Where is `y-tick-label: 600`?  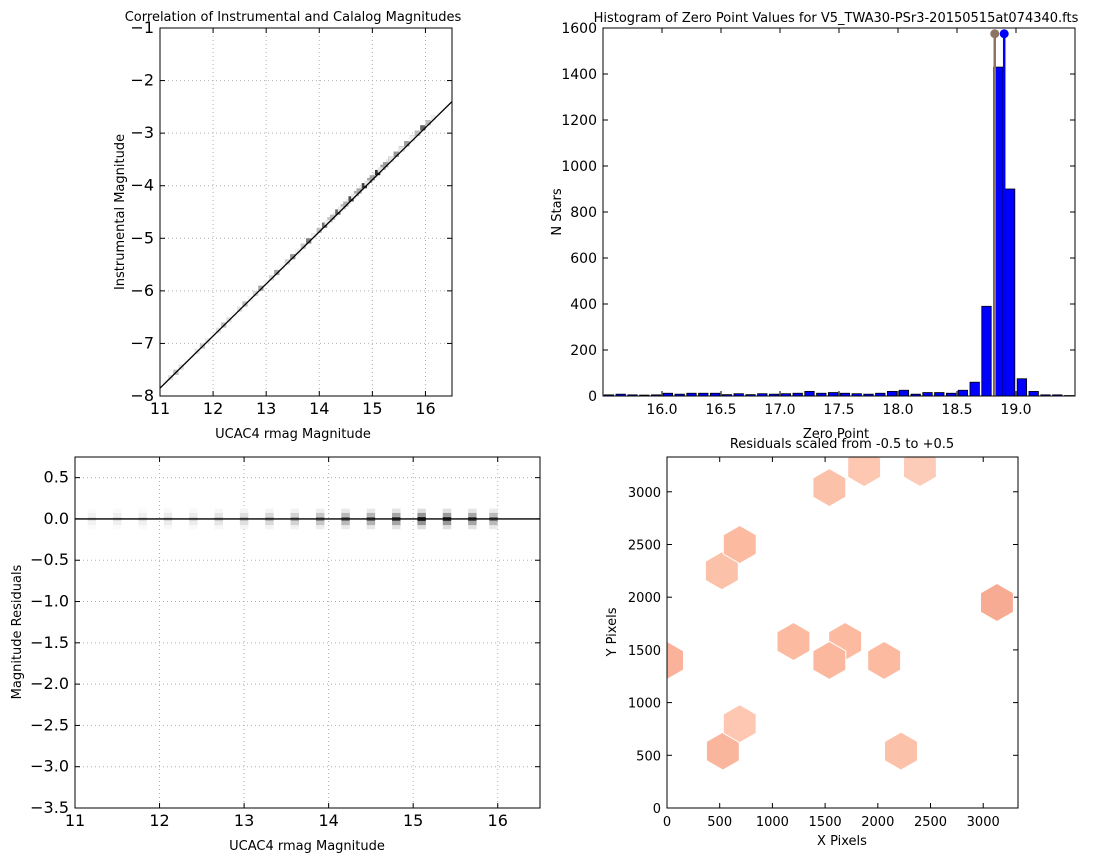 y-tick-label: 600 is located at coordinates (583, 259).